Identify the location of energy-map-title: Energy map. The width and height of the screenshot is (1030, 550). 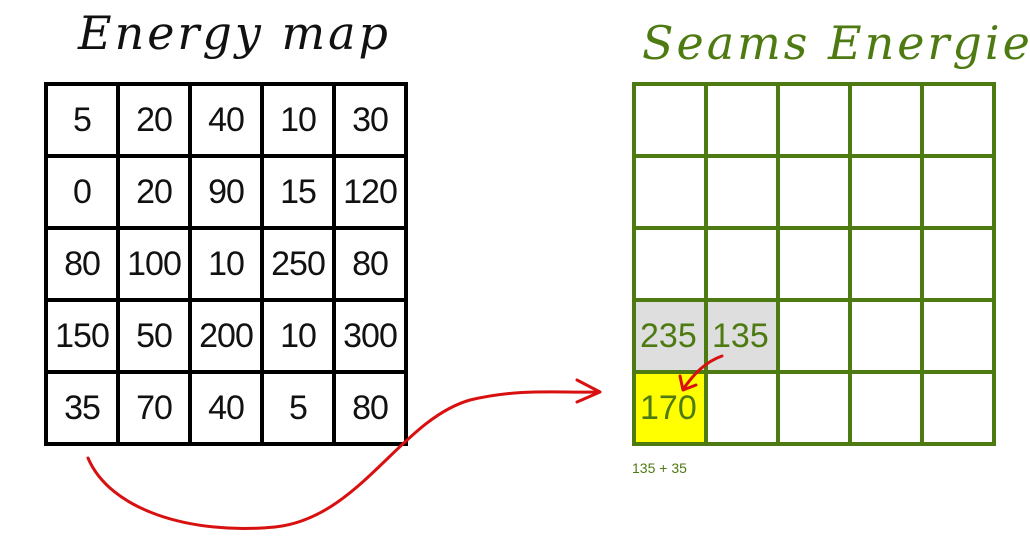
(234, 33).